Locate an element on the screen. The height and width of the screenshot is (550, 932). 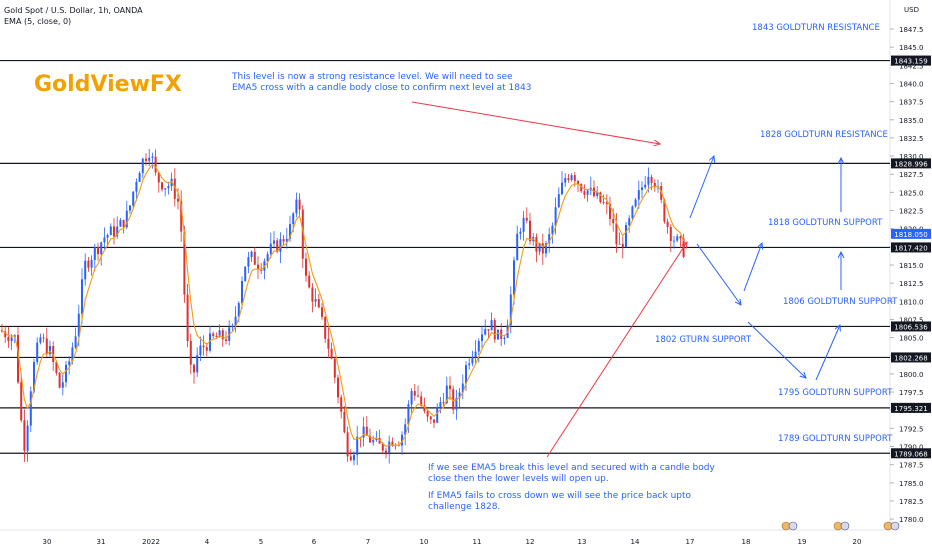
y-tick-label: 1810.0 is located at coordinates (911, 302).